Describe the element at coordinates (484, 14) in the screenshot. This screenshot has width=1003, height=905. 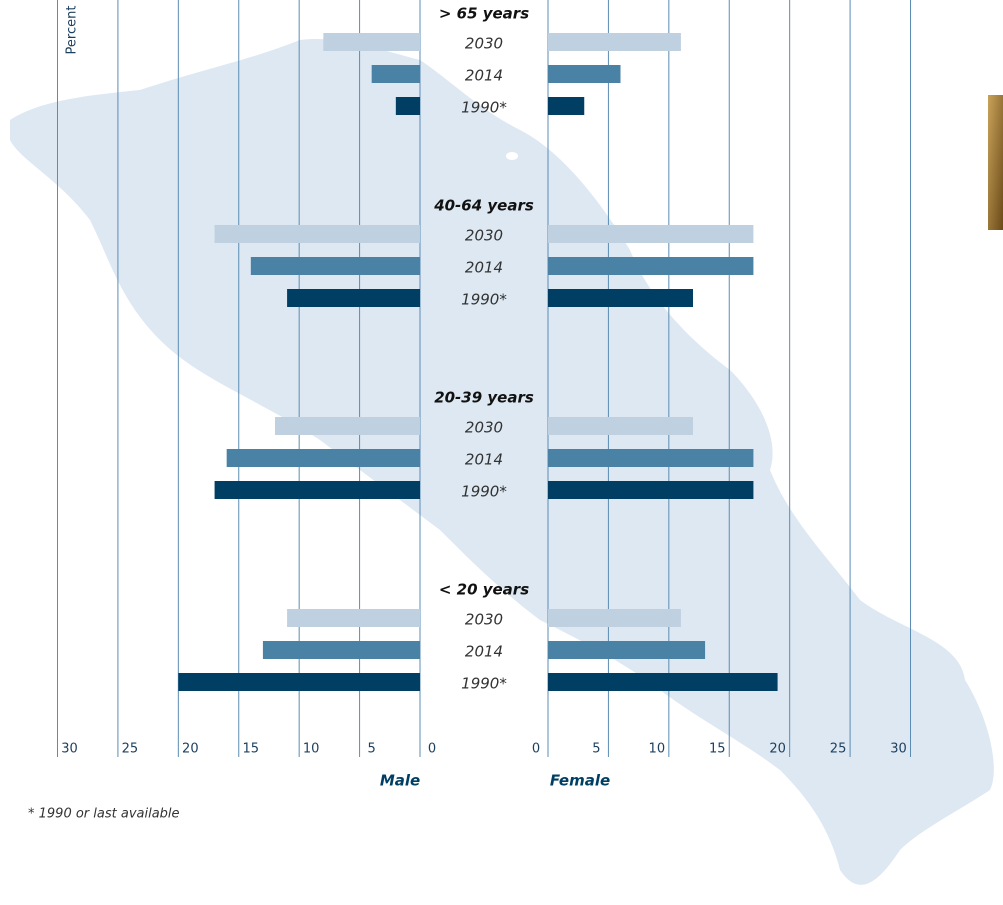
I see `group-label: > 65 years` at that location.